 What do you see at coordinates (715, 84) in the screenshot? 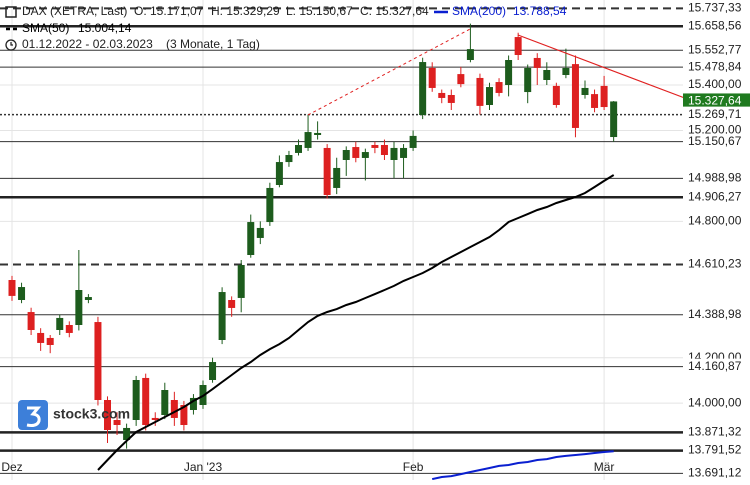
I see `y-tick-label: 15.400,00` at bounding box center [715, 84].